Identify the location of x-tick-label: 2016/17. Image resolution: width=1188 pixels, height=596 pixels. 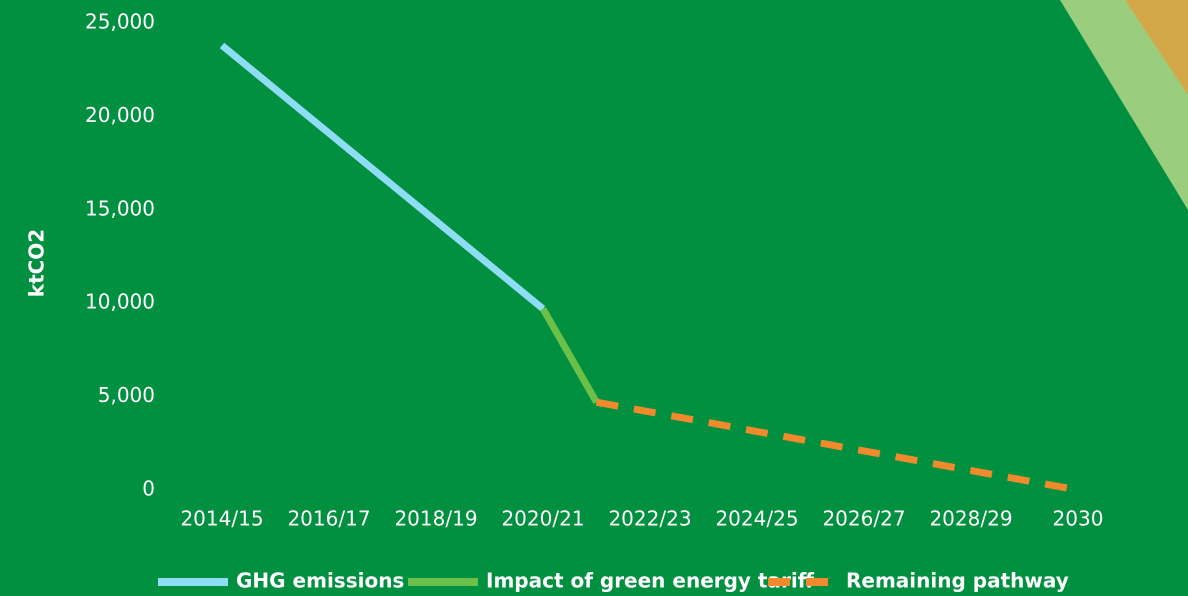
(328, 519).